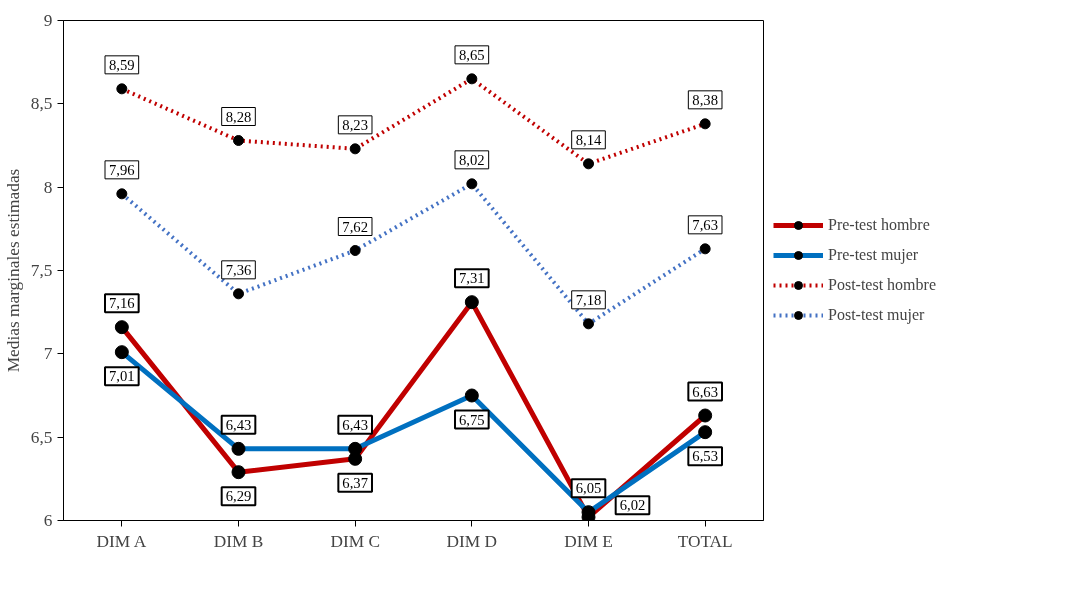 The image size is (1086, 589). I want to click on x-tick-label: DIM E, so click(588, 541).